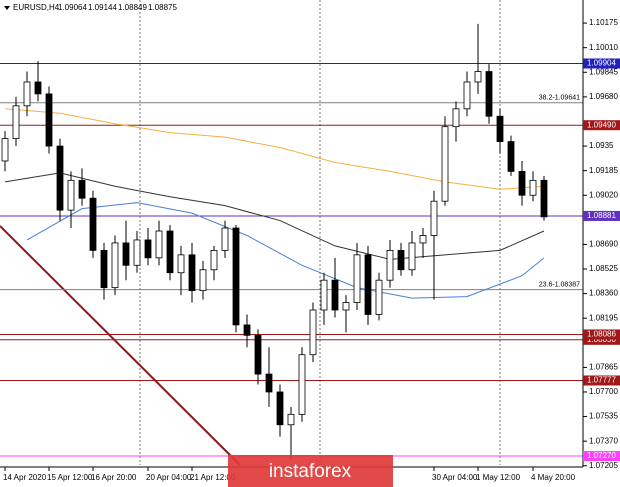 This screenshot has height=487, width=620. I want to click on y-tick-label: 1.07205, so click(603, 465).